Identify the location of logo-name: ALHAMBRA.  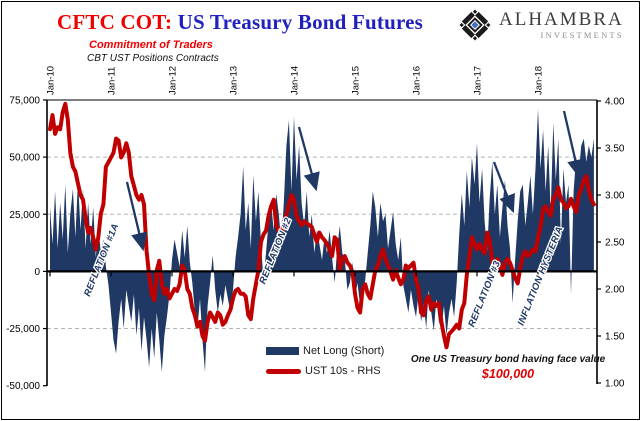
(561, 20).